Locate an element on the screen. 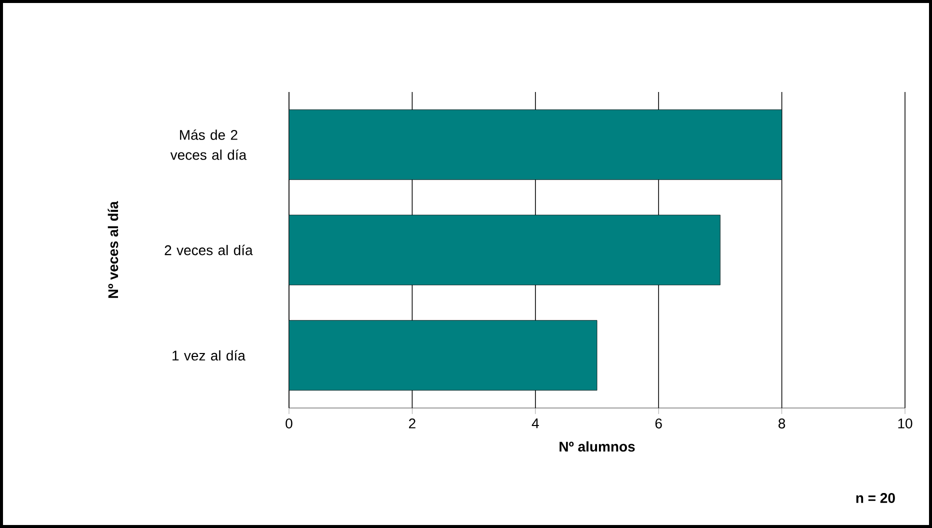 This screenshot has height=528, width=932. y-tick-label: Más de 2 veces al día is located at coordinates (208, 144).